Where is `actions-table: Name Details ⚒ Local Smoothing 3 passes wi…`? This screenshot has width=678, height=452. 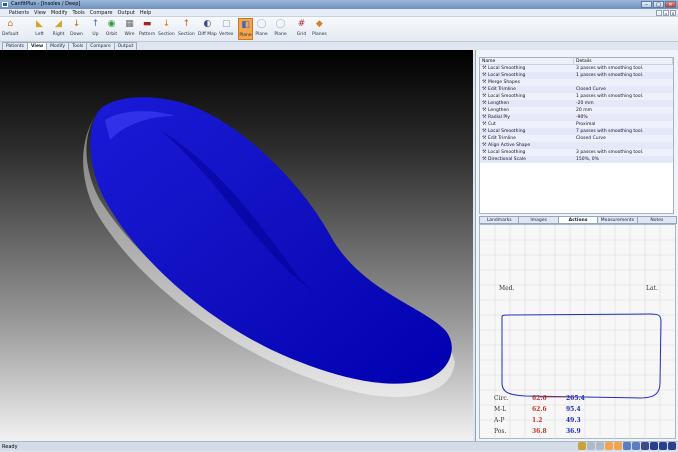
actions-table: Name Details ⚒ Local Smoothing 3 passes wi… is located at coordinates (576, 135).